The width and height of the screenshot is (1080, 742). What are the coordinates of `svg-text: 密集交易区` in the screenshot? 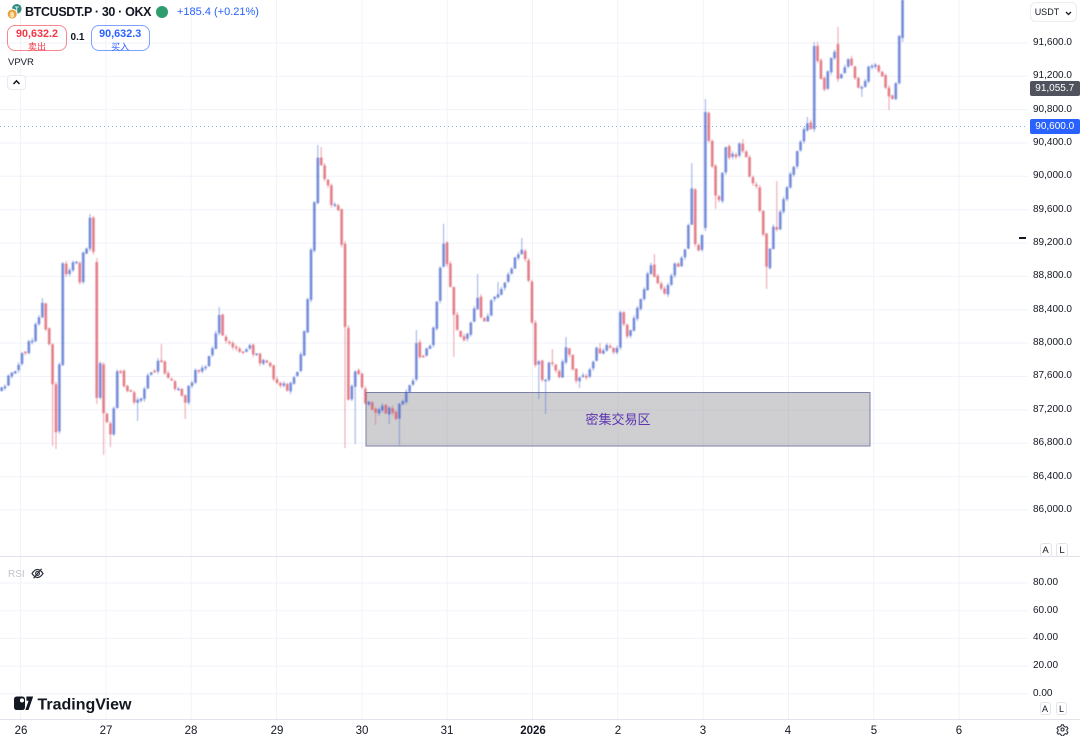 It's located at (617, 419).